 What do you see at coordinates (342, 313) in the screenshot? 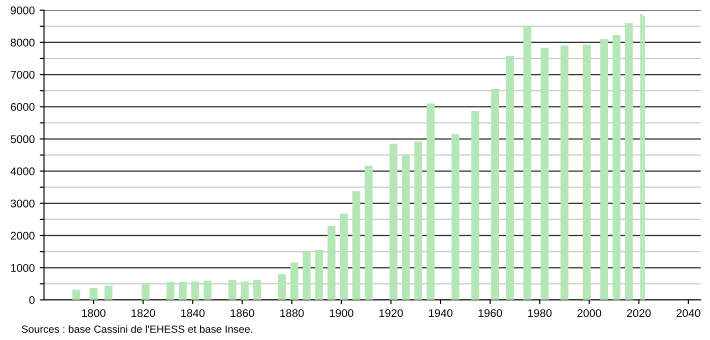
I see `x-tick-label: 1900` at bounding box center [342, 313].